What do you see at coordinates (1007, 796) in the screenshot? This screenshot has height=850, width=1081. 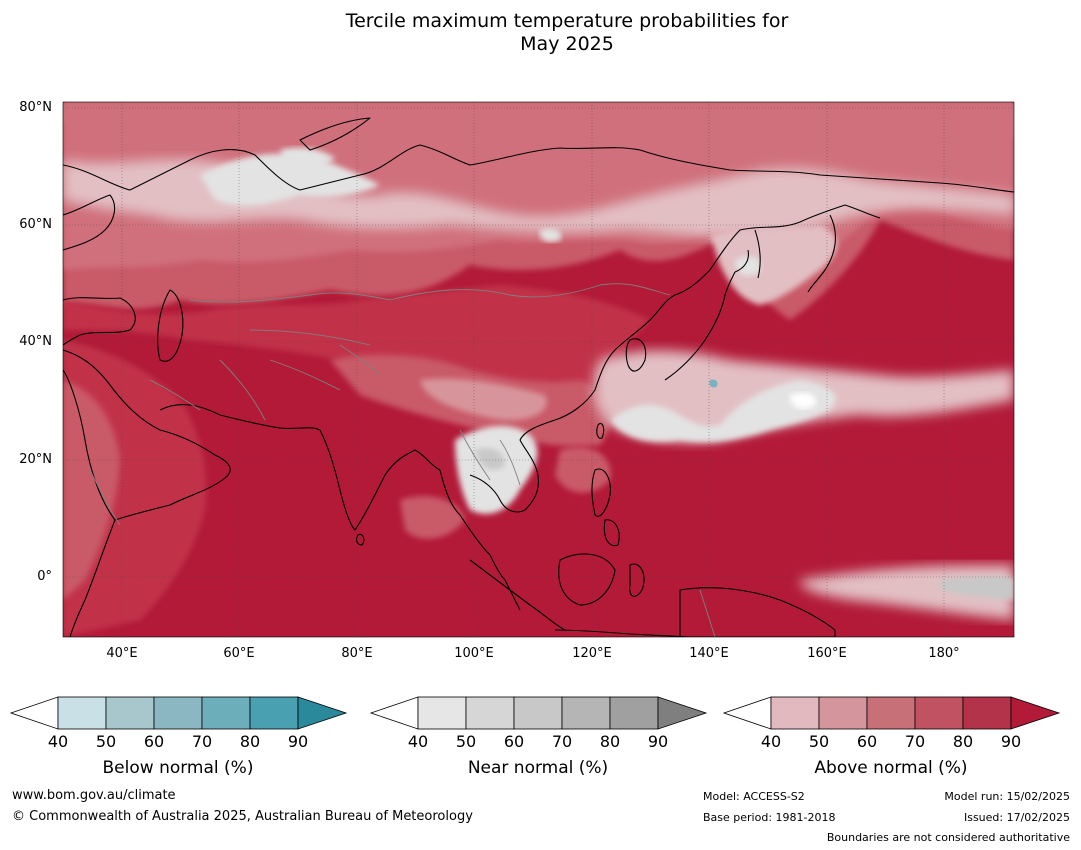 I see `footer-model-run: Model run: 15/02/2025` at bounding box center [1007, 796].